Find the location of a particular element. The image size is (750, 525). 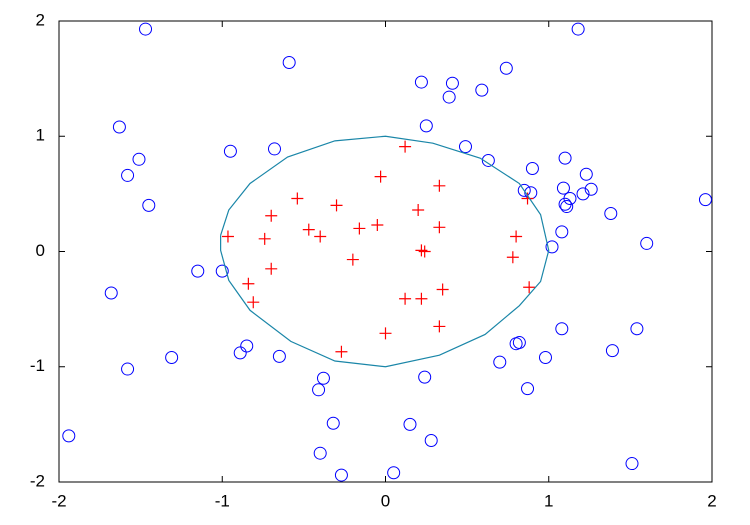

y-tick-label: 2 is located at coordinates (40, 19).